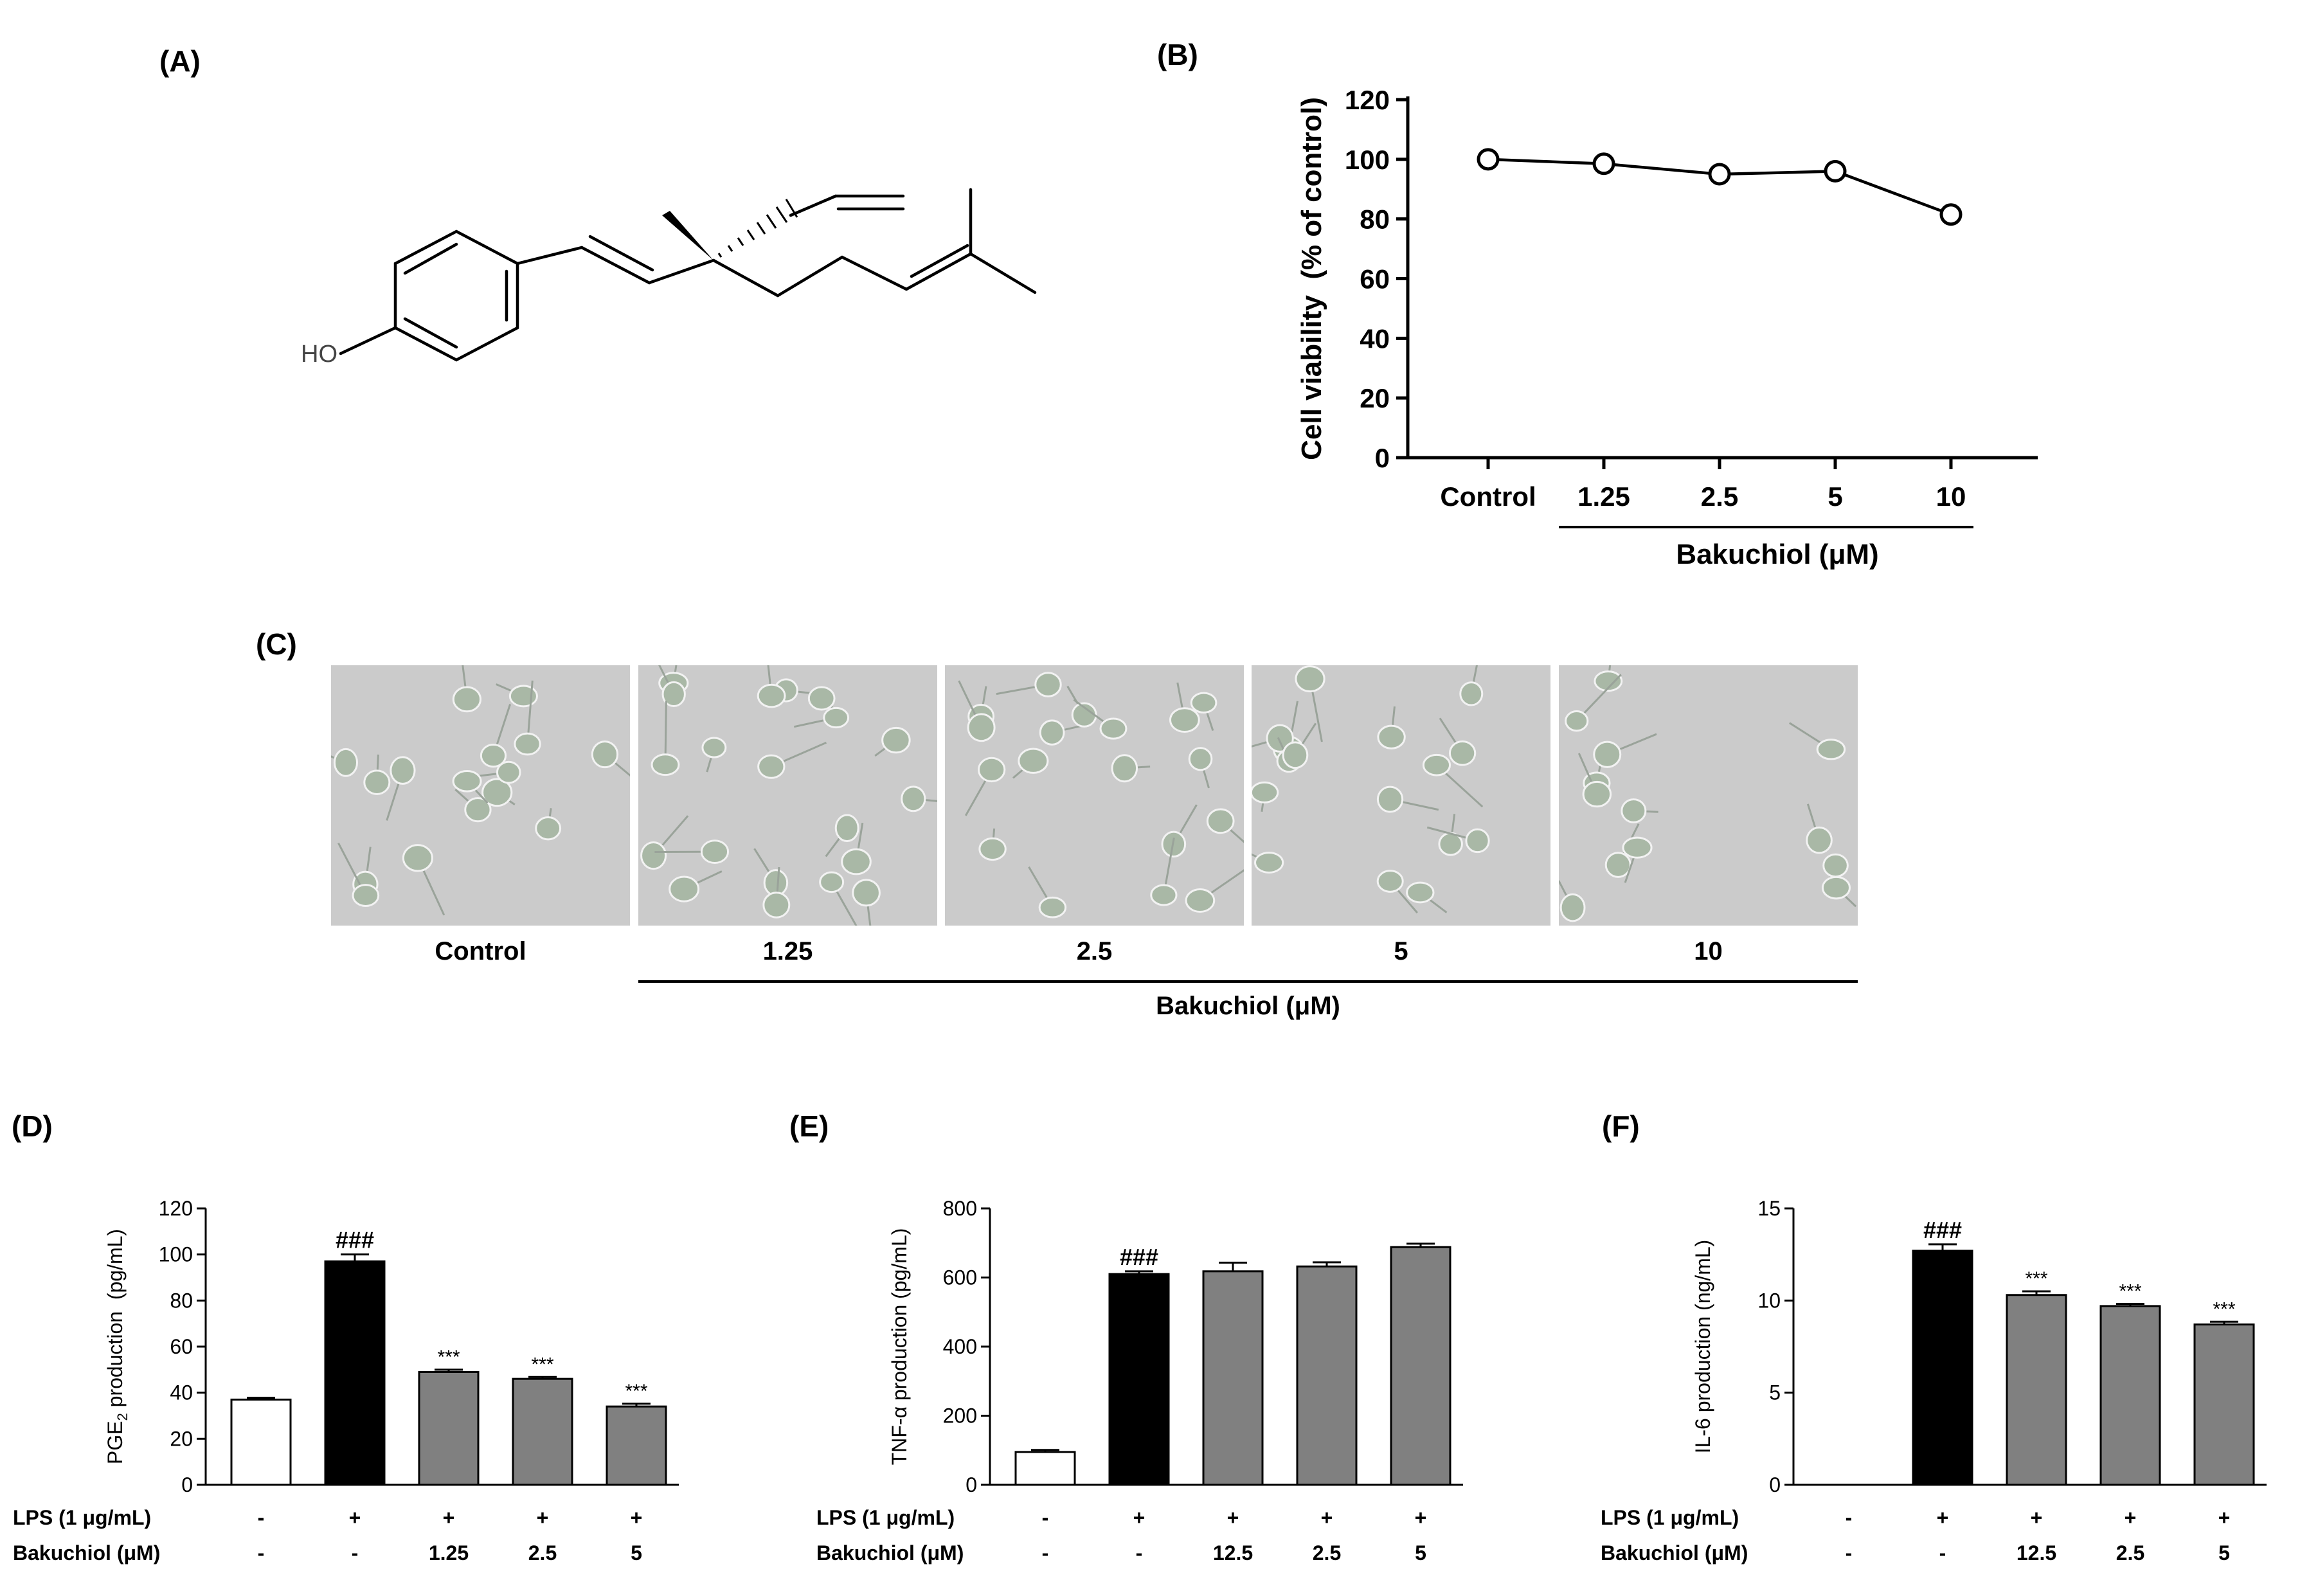 Image resolution: width=2309 pixels, height=1596 pixels. I want to click on y-tick-label: 800, so click(960, 1209).